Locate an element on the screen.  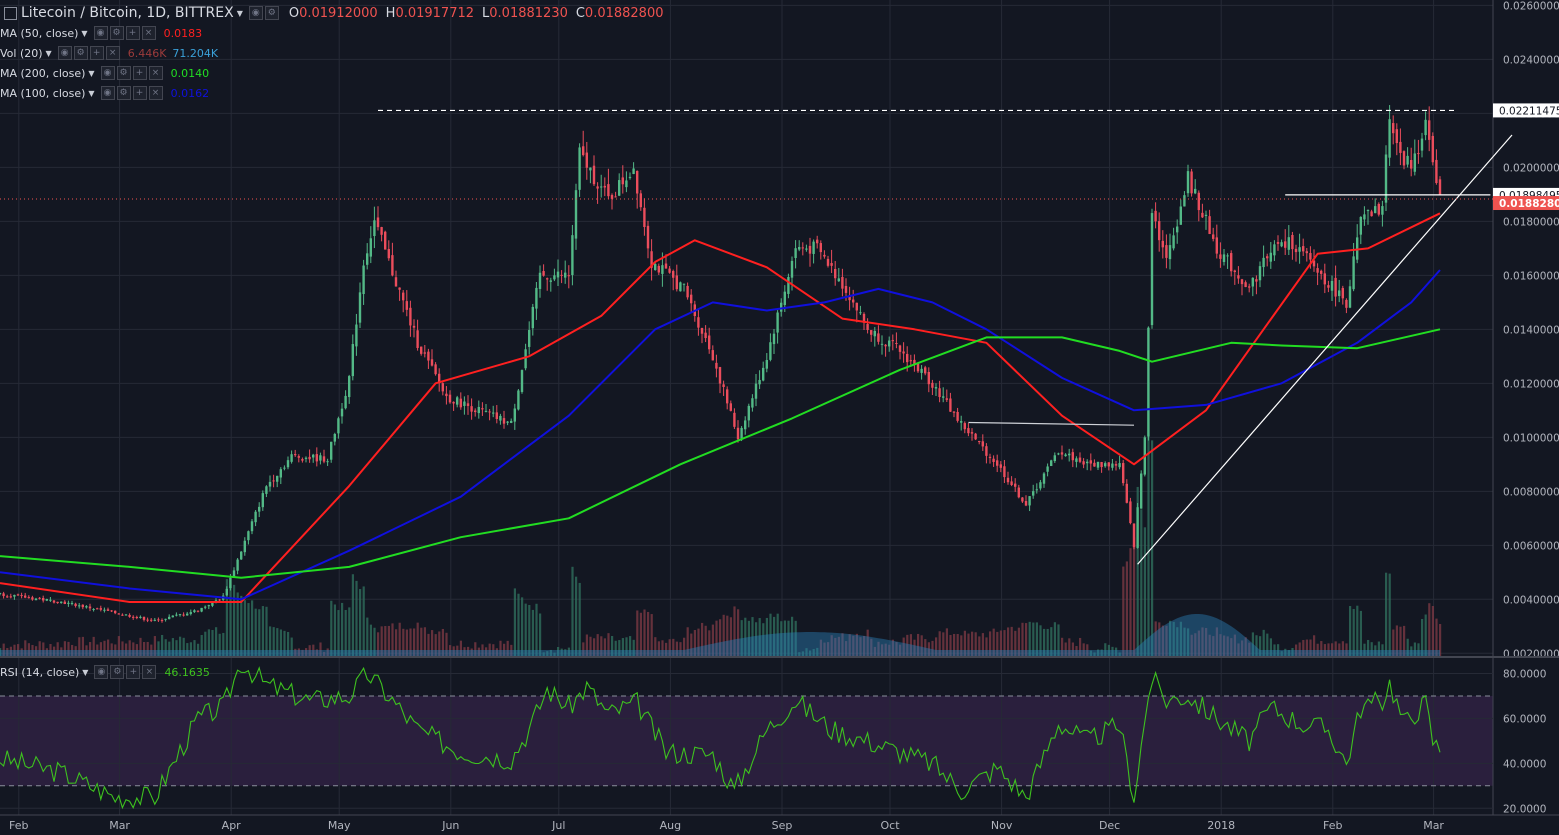
volume-label: Vol (20) is located at coordinates (21, 53).